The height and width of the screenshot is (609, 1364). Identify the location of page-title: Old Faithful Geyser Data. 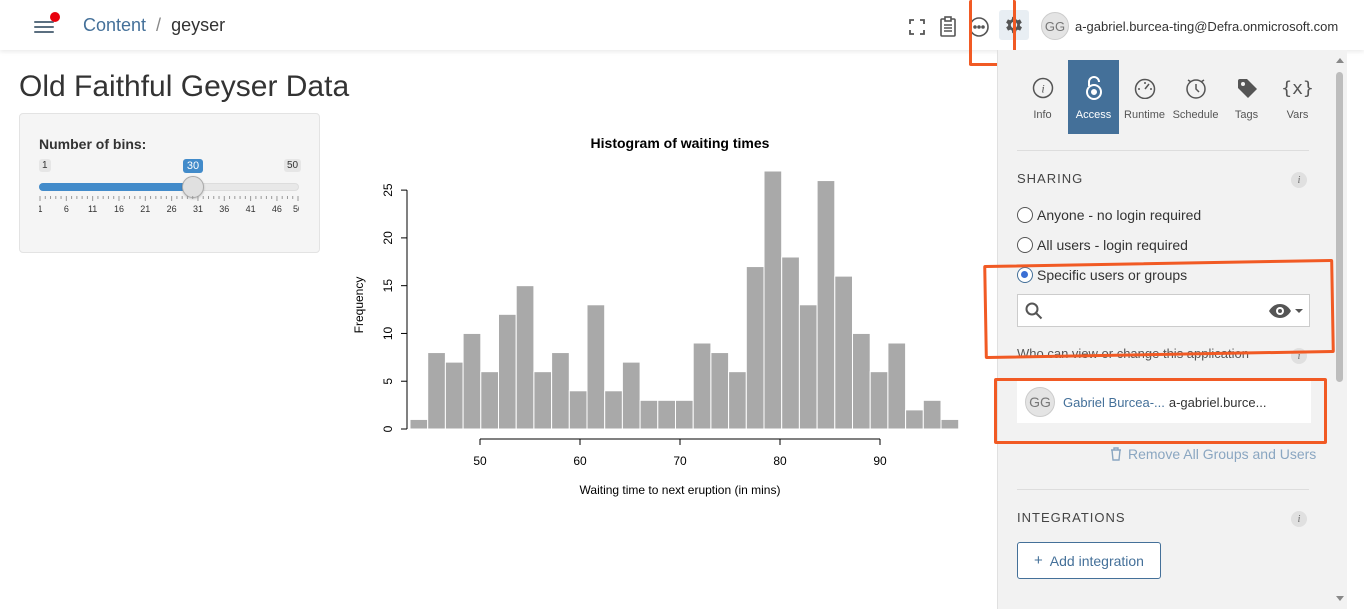
(184, 86).